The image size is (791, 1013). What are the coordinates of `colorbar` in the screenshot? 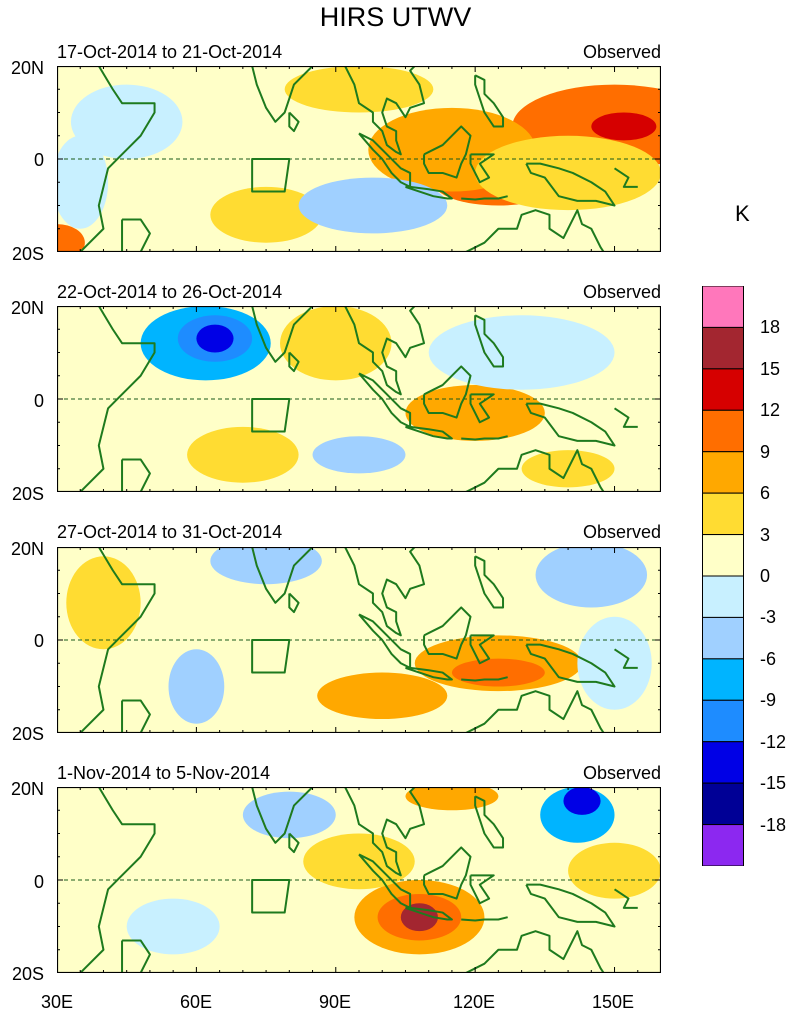 It's located at (723, 576).